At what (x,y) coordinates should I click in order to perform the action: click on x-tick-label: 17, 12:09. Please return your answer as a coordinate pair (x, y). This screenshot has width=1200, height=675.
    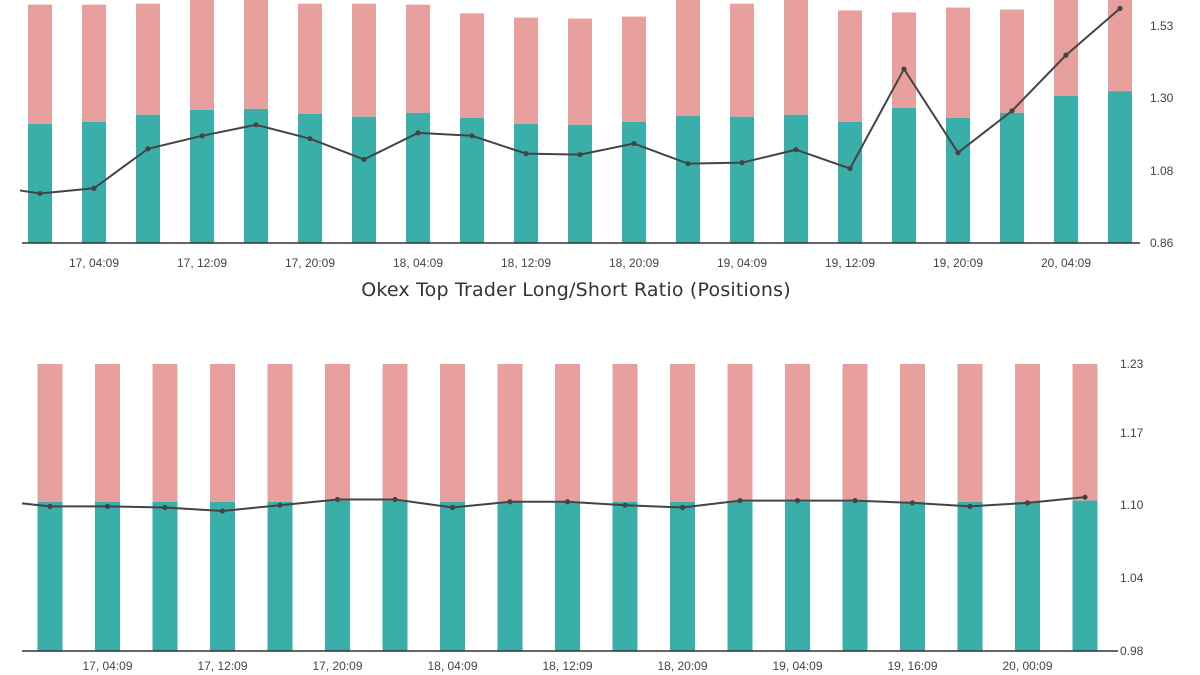
    Looking at the image, I should click on (202, 263).